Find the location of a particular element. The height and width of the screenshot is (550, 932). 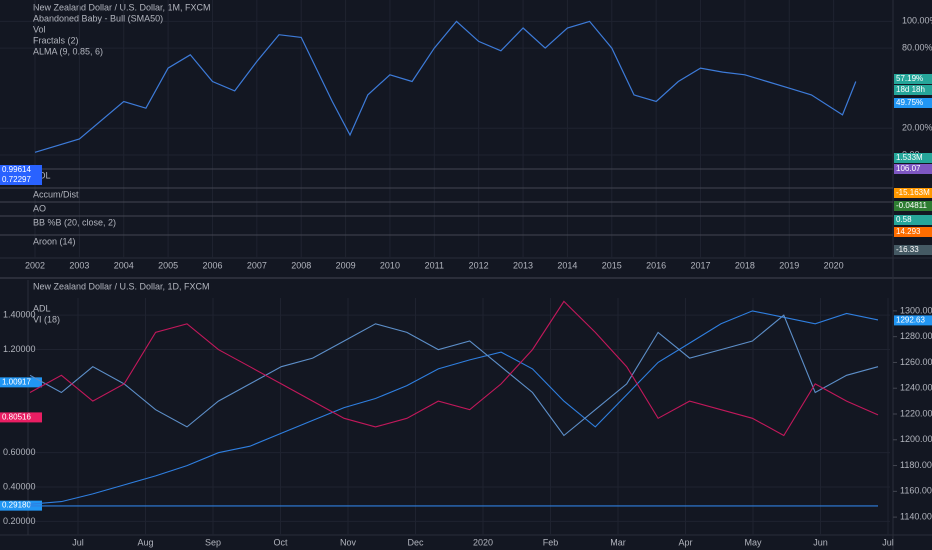

x-tick-label: 2019 is located at coordinates (789, 265).